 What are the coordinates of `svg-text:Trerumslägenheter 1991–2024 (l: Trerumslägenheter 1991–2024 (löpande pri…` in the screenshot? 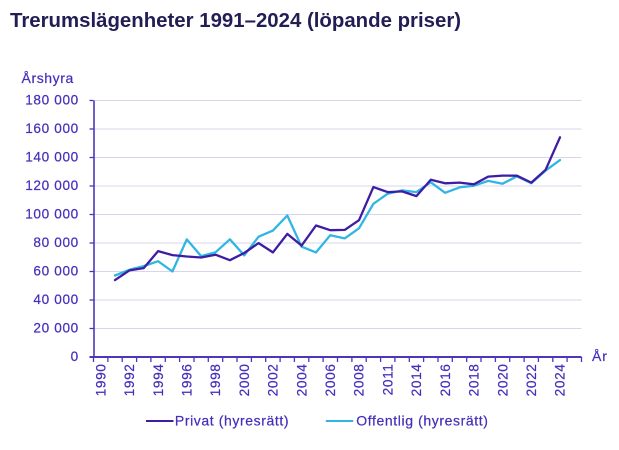 It's located at (235, 21).